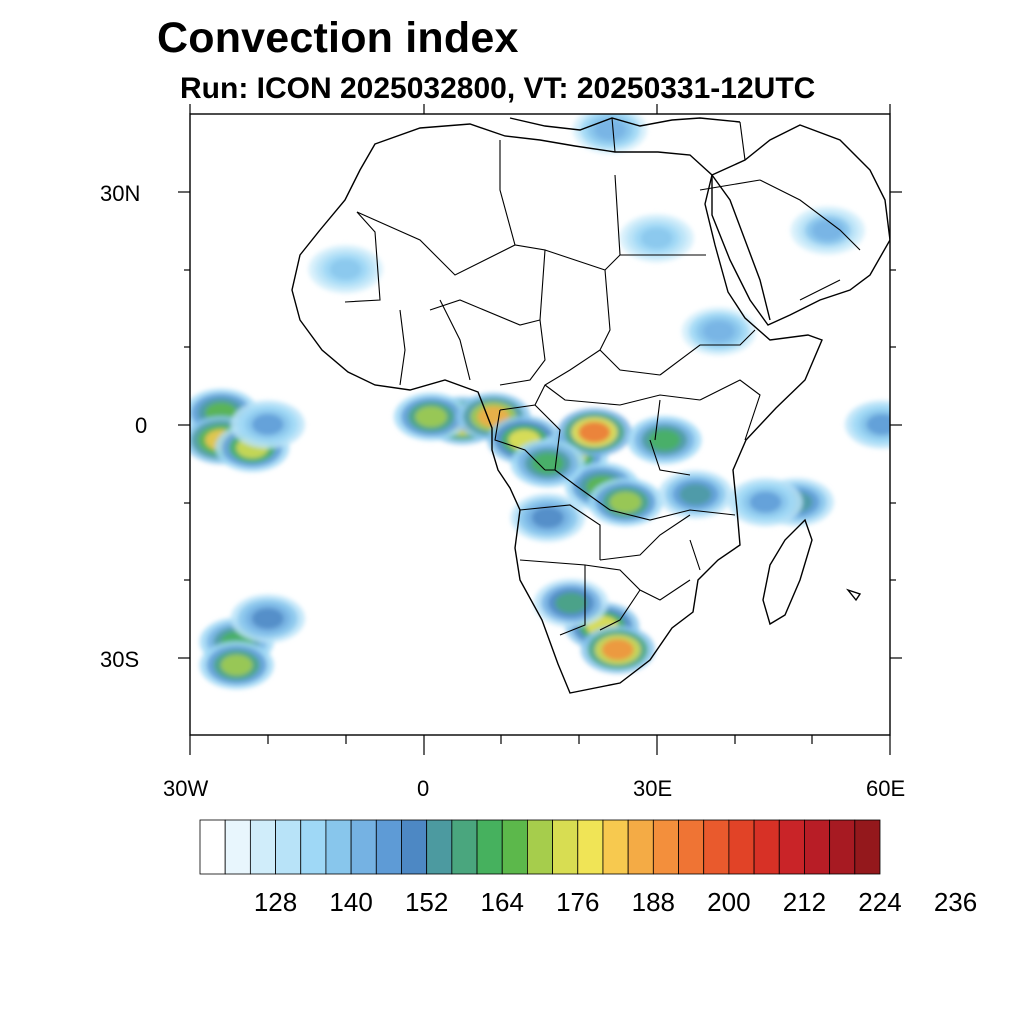 This screenshot has height=1024, width=1024. What do you see at coordinates (741, 247) in the screenshot?
I see `red-sea-coast` at bounding box center [741, 247].